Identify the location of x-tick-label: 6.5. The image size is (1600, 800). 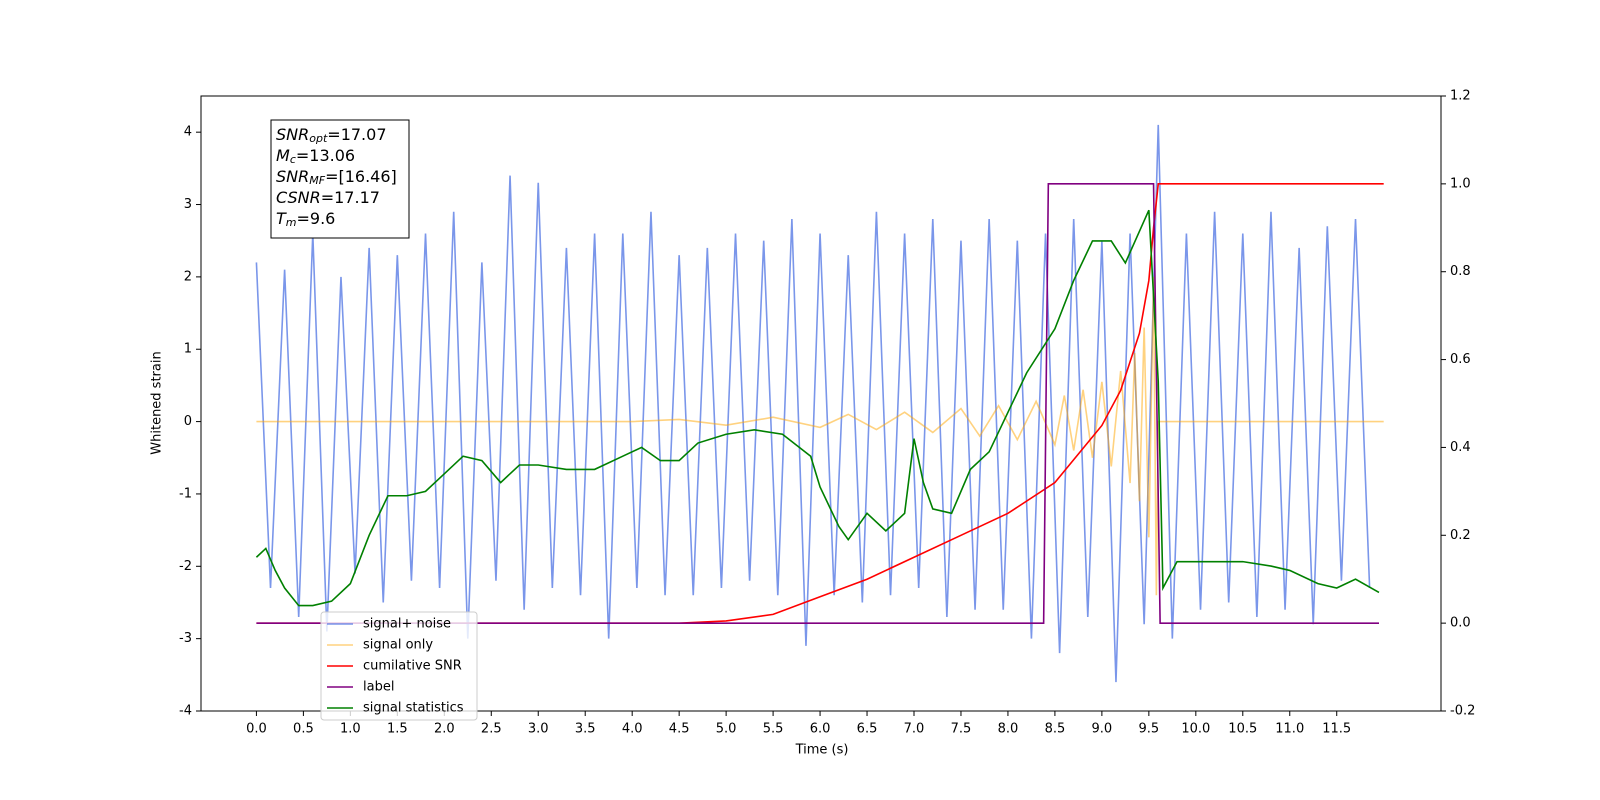
(867, 729).